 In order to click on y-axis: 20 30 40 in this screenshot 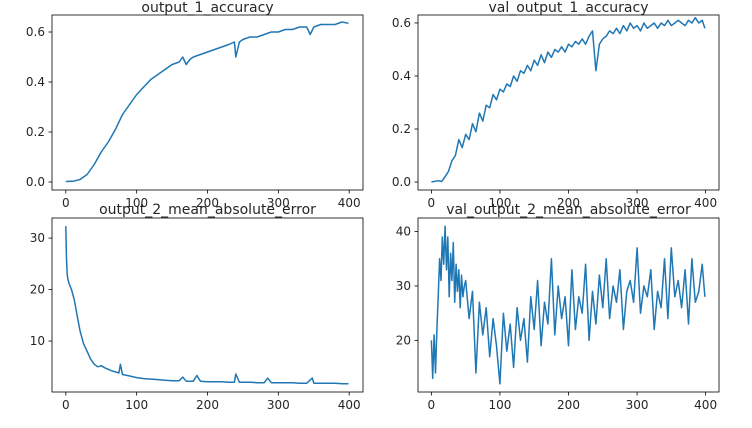, I will do `click(407, 286)`.